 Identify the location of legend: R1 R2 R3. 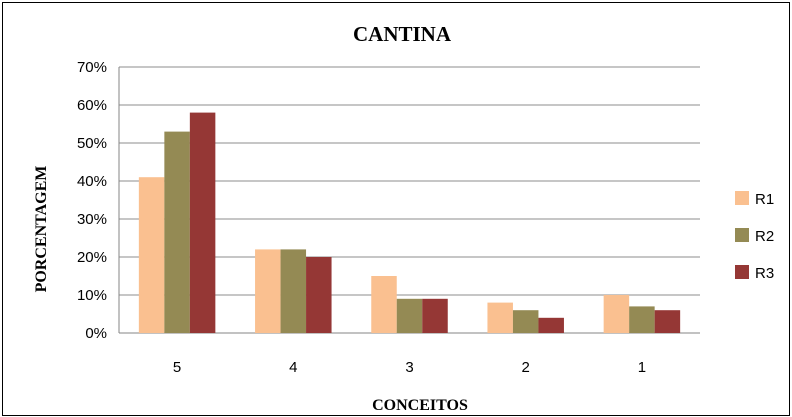
(754, 236).